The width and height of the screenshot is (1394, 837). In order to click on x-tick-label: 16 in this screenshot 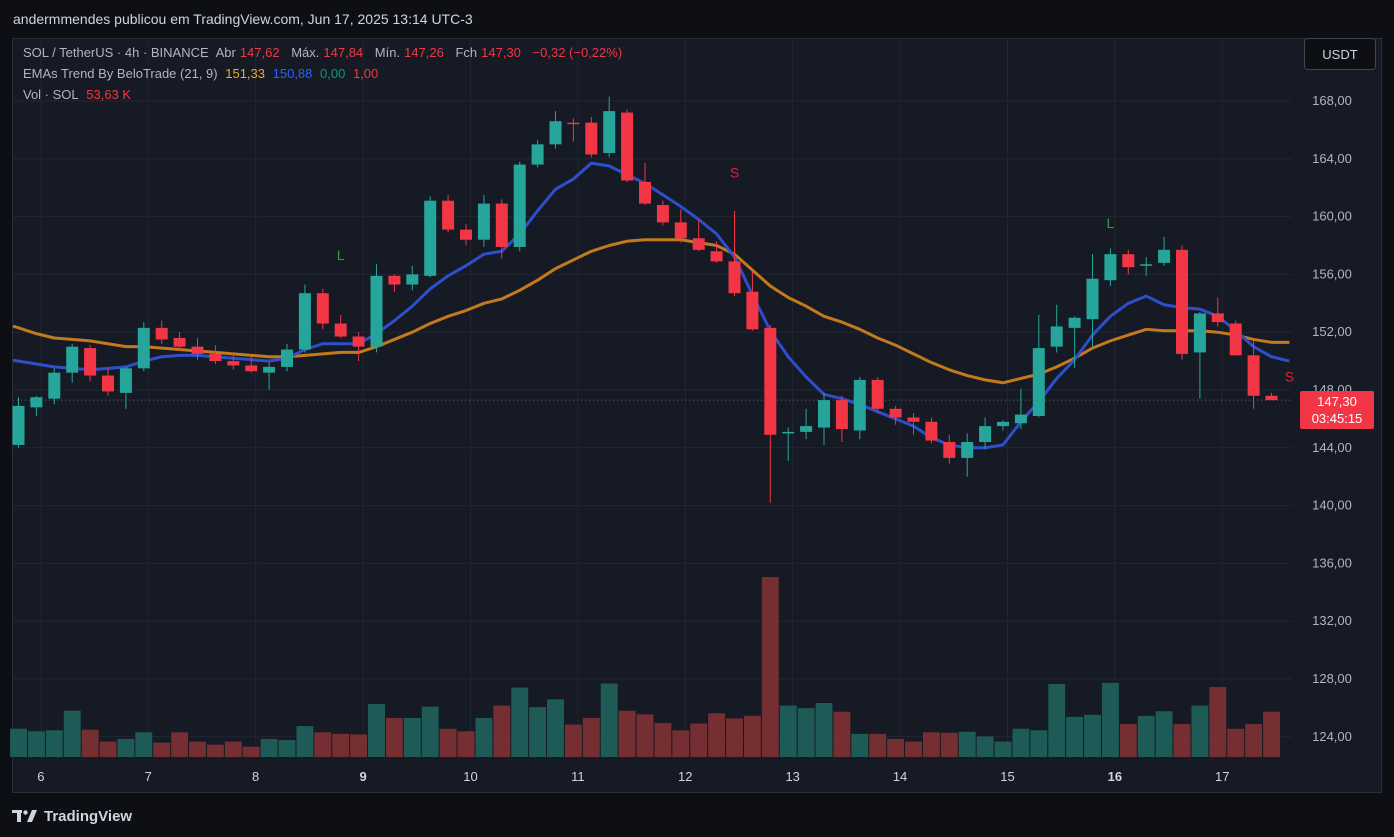, I will do `click(1115, 776)`.